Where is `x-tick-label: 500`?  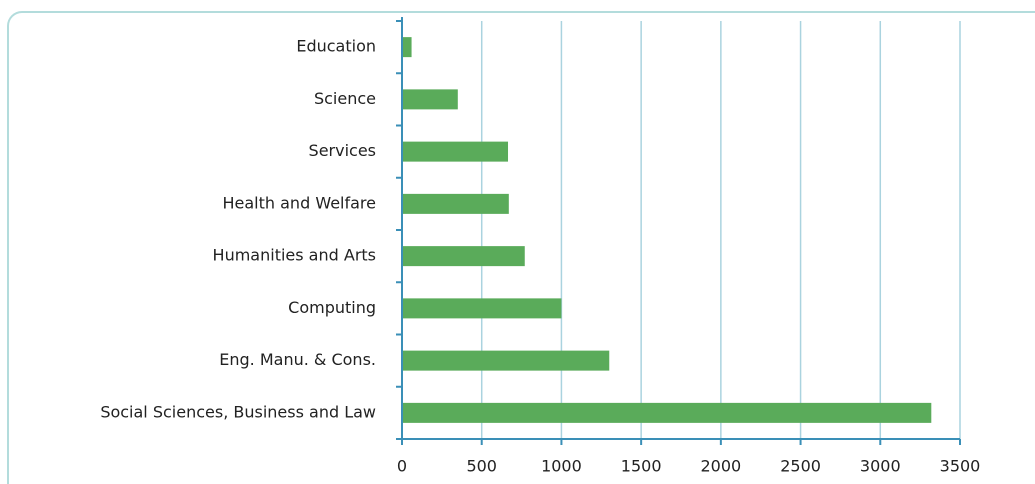 x-tick-label: 500 is located at coordinates (481, 466).